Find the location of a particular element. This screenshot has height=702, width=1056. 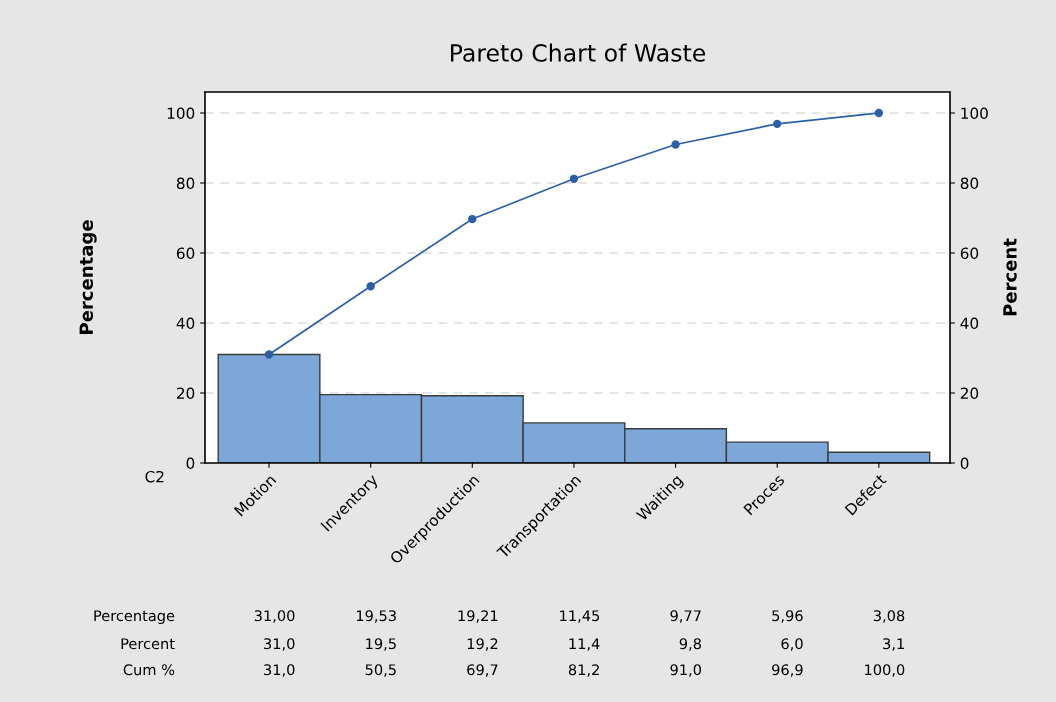

text: Cum % is located at coordinates (149, 670).